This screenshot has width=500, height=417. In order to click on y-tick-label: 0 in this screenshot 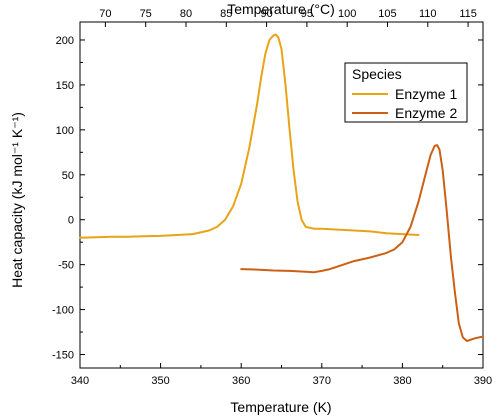, I will do `click(71, 221)`.